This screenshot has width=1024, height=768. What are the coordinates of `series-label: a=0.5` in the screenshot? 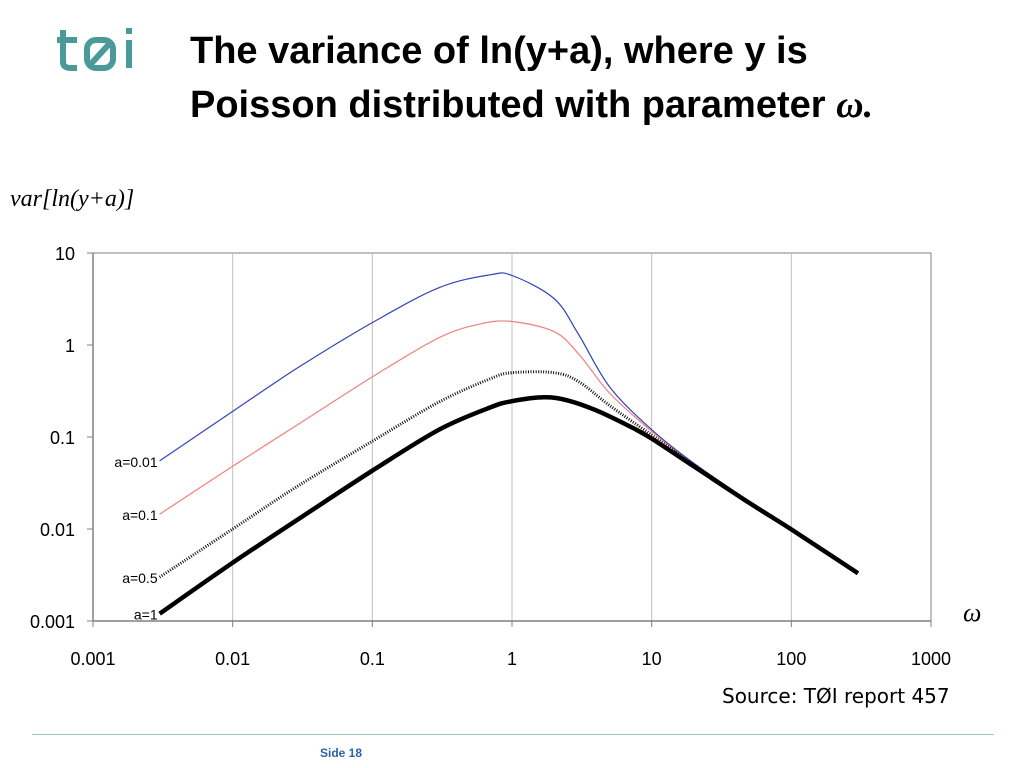 It's located at (140, 578).